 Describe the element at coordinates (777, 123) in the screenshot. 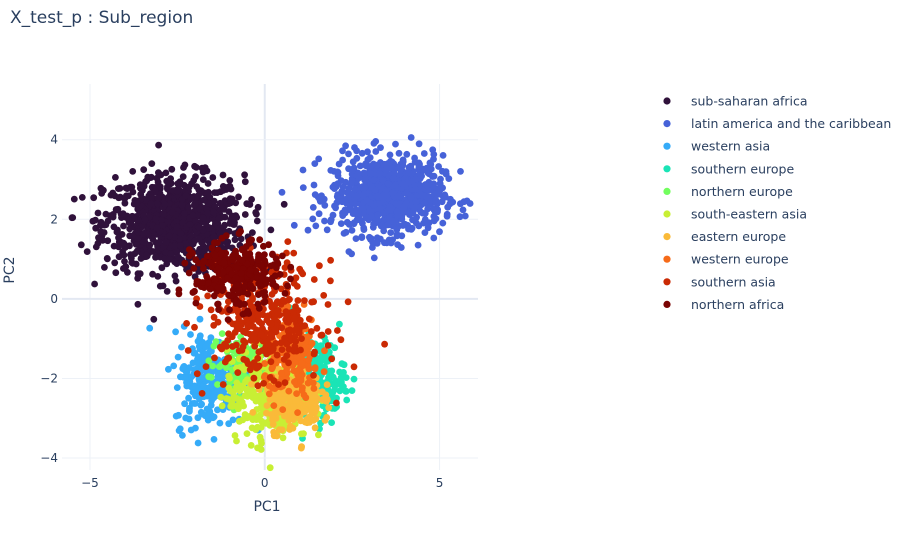

I see `legend-item: latin america and the caribbean` at that location.